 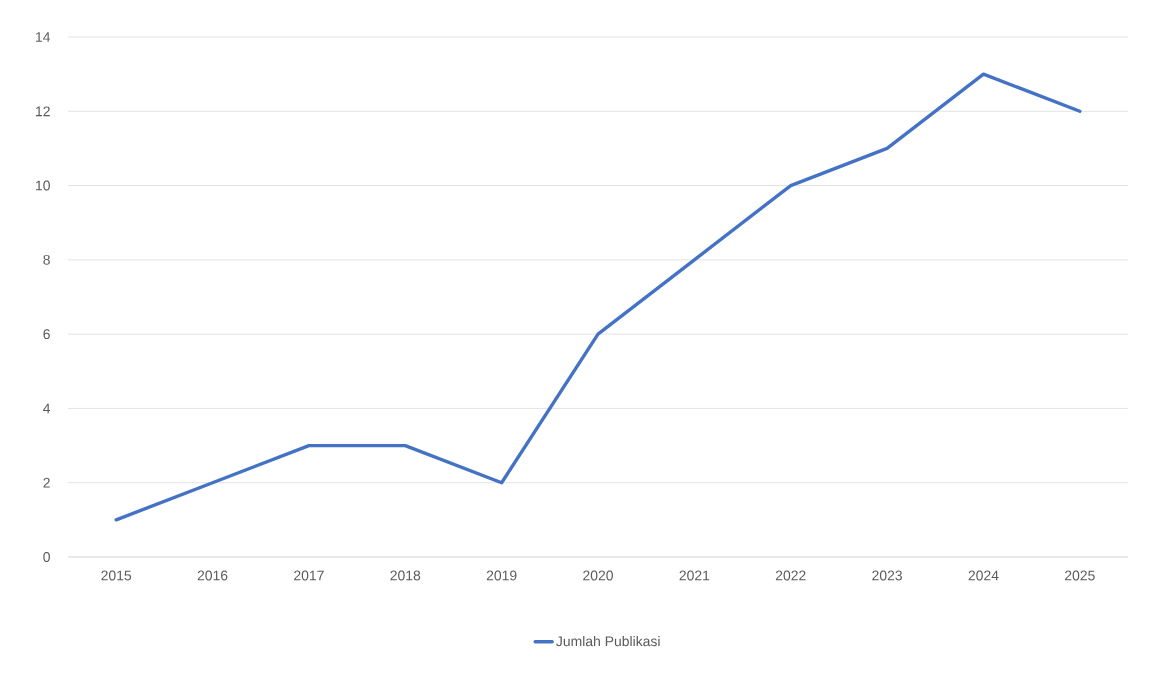 What do you see at coordinates (116, 575) in the screenshot?
I see `x-tick-label: 2015` at bounding box center [116, 575].